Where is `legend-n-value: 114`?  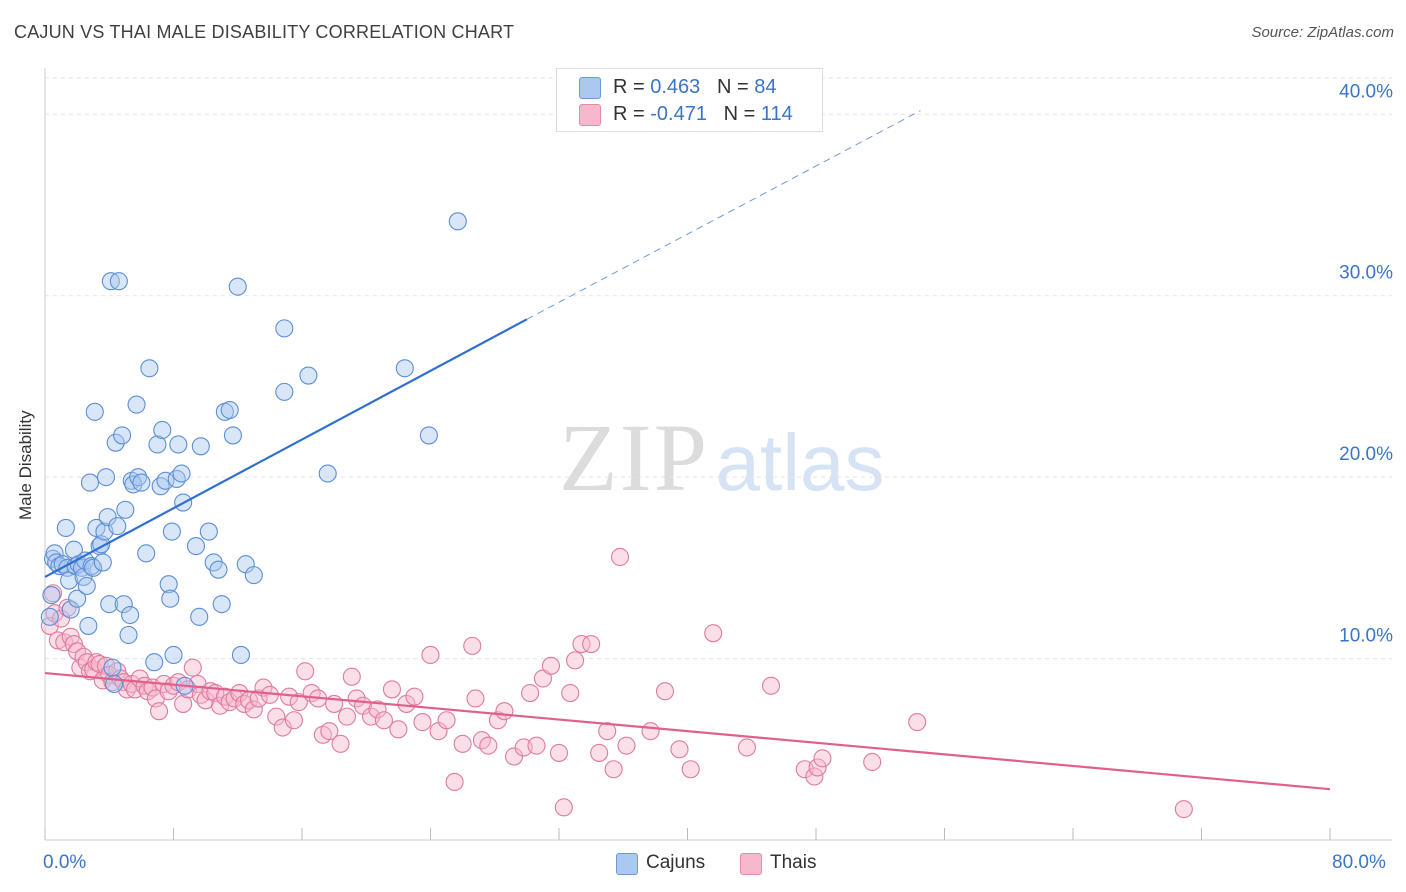 legend-n-value: 114 is located at coordinates (776, 114).